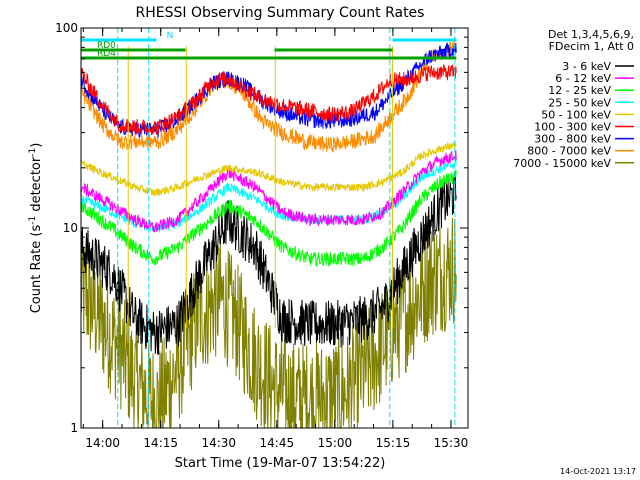 This screenshot has width=640, height=480. What do you see at coordinates (280, 13) in the screenshot?
I see `chart-title: RHESSI Observing Summary Count Rates` at bounding box center [280, 13].